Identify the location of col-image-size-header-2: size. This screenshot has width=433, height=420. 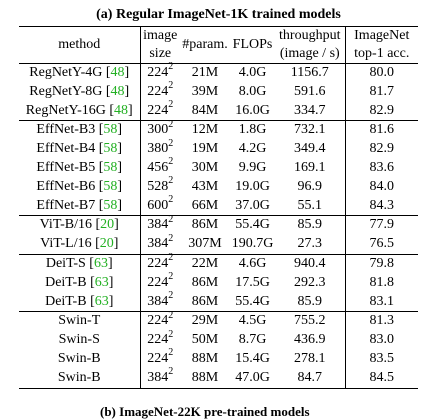
(160, 54).